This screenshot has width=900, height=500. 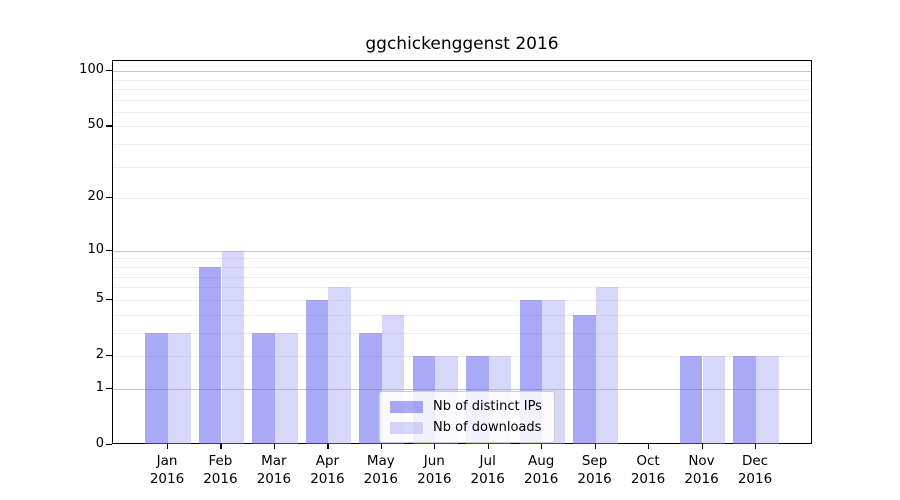 I want to click on legend-entry-downloads: Nb of downloads, so click(x=466, y=427).